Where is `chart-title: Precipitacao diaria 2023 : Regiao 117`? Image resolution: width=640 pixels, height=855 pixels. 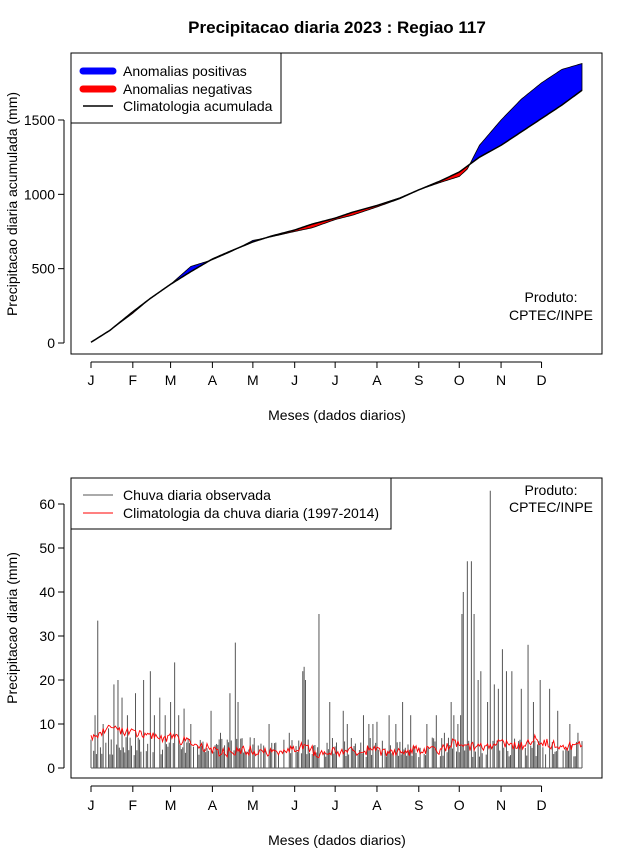 chart-title: Precipitacao diaria 2023 : Regiao 117 is located at coordinates (337, 27).